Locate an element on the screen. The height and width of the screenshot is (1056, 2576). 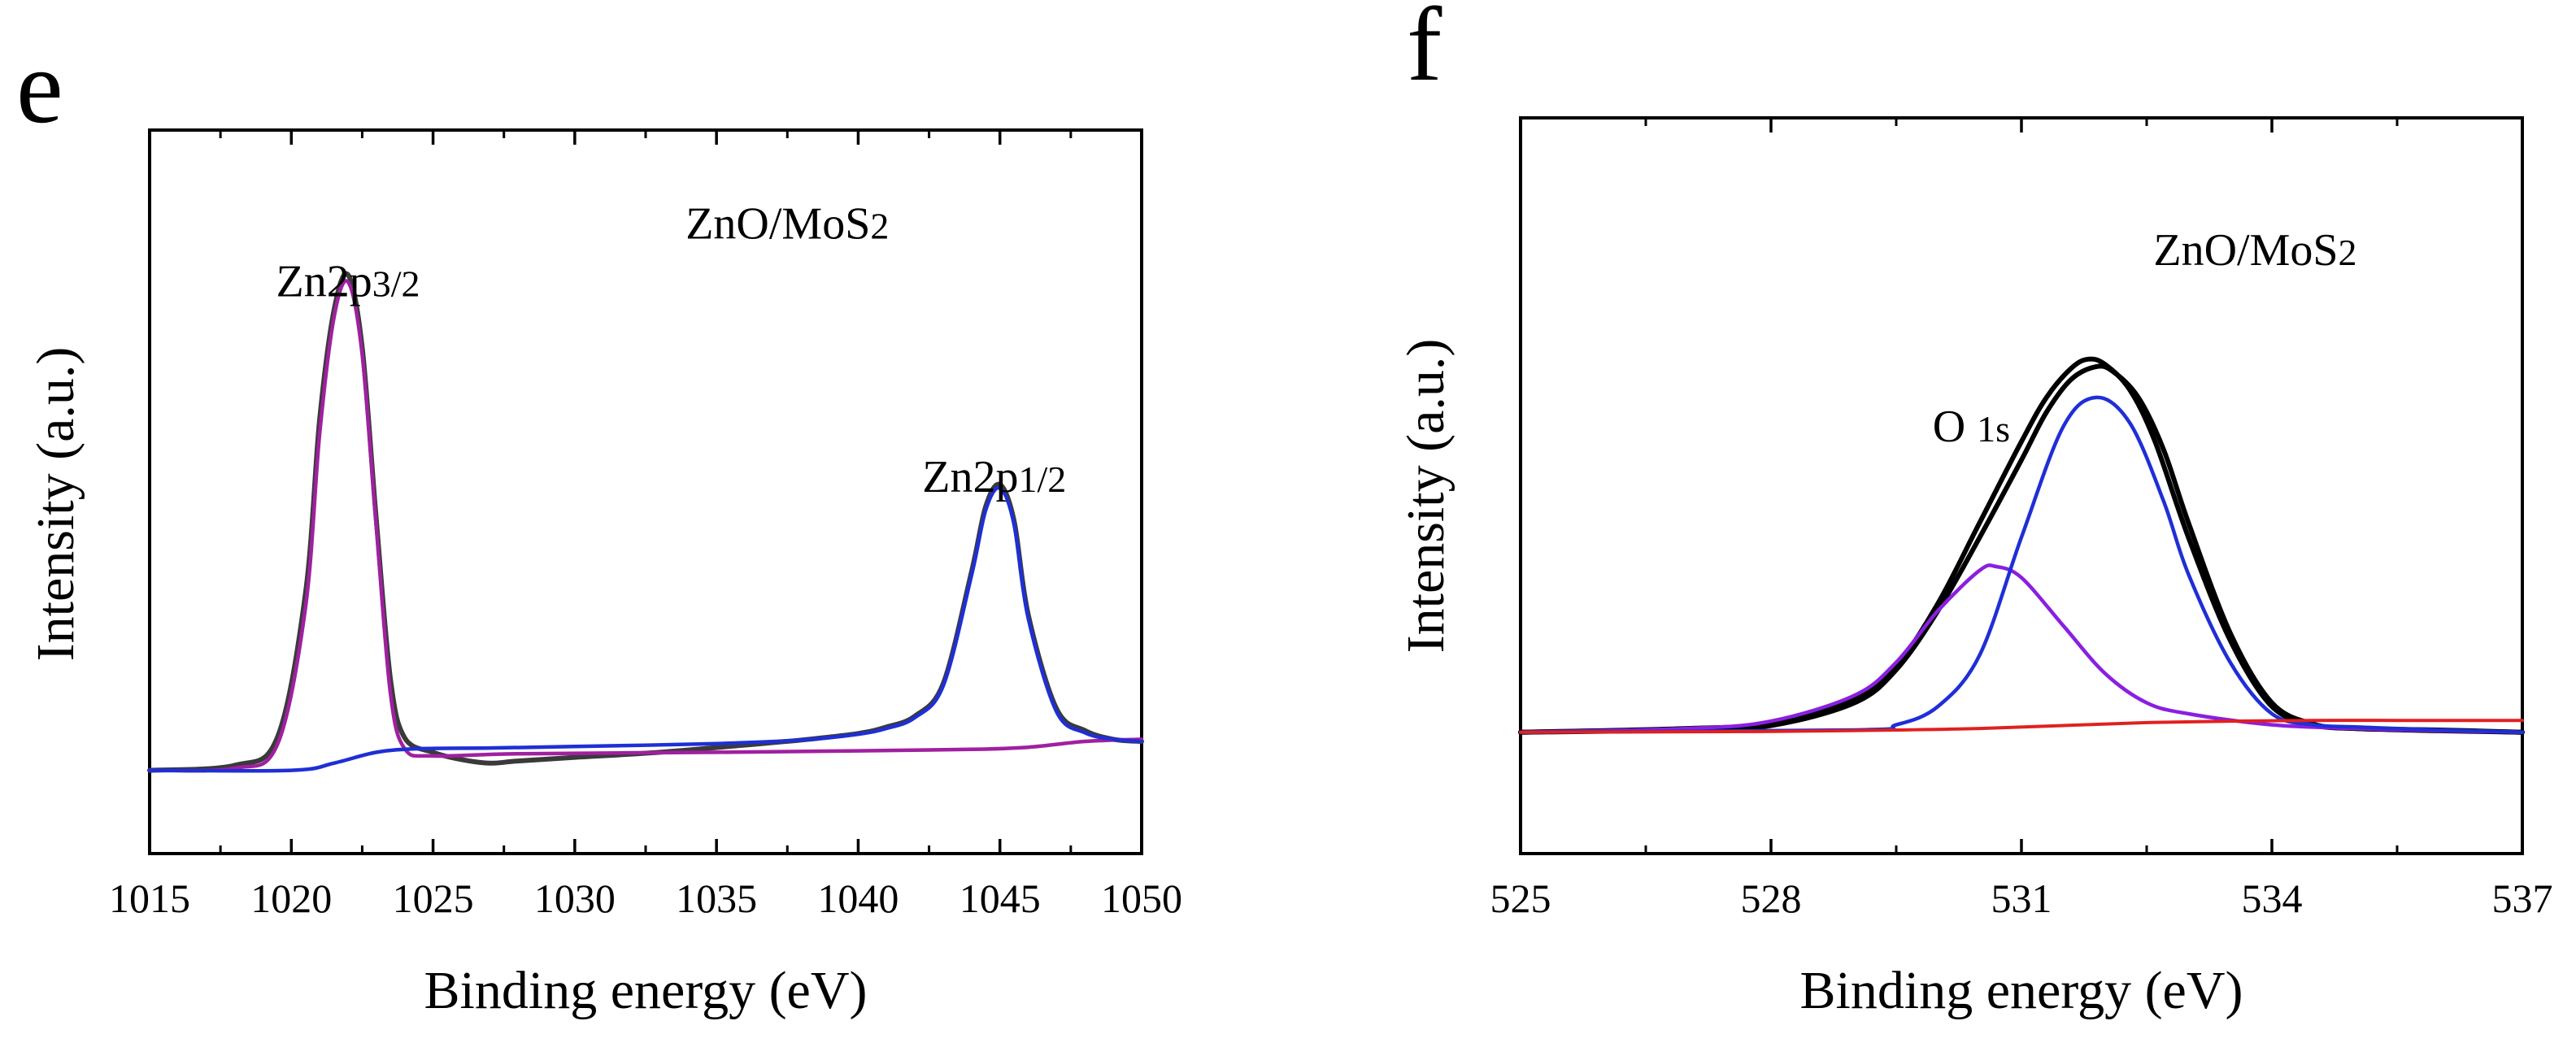
x-tick-label: 531 is located at coordinates (2022, 898).